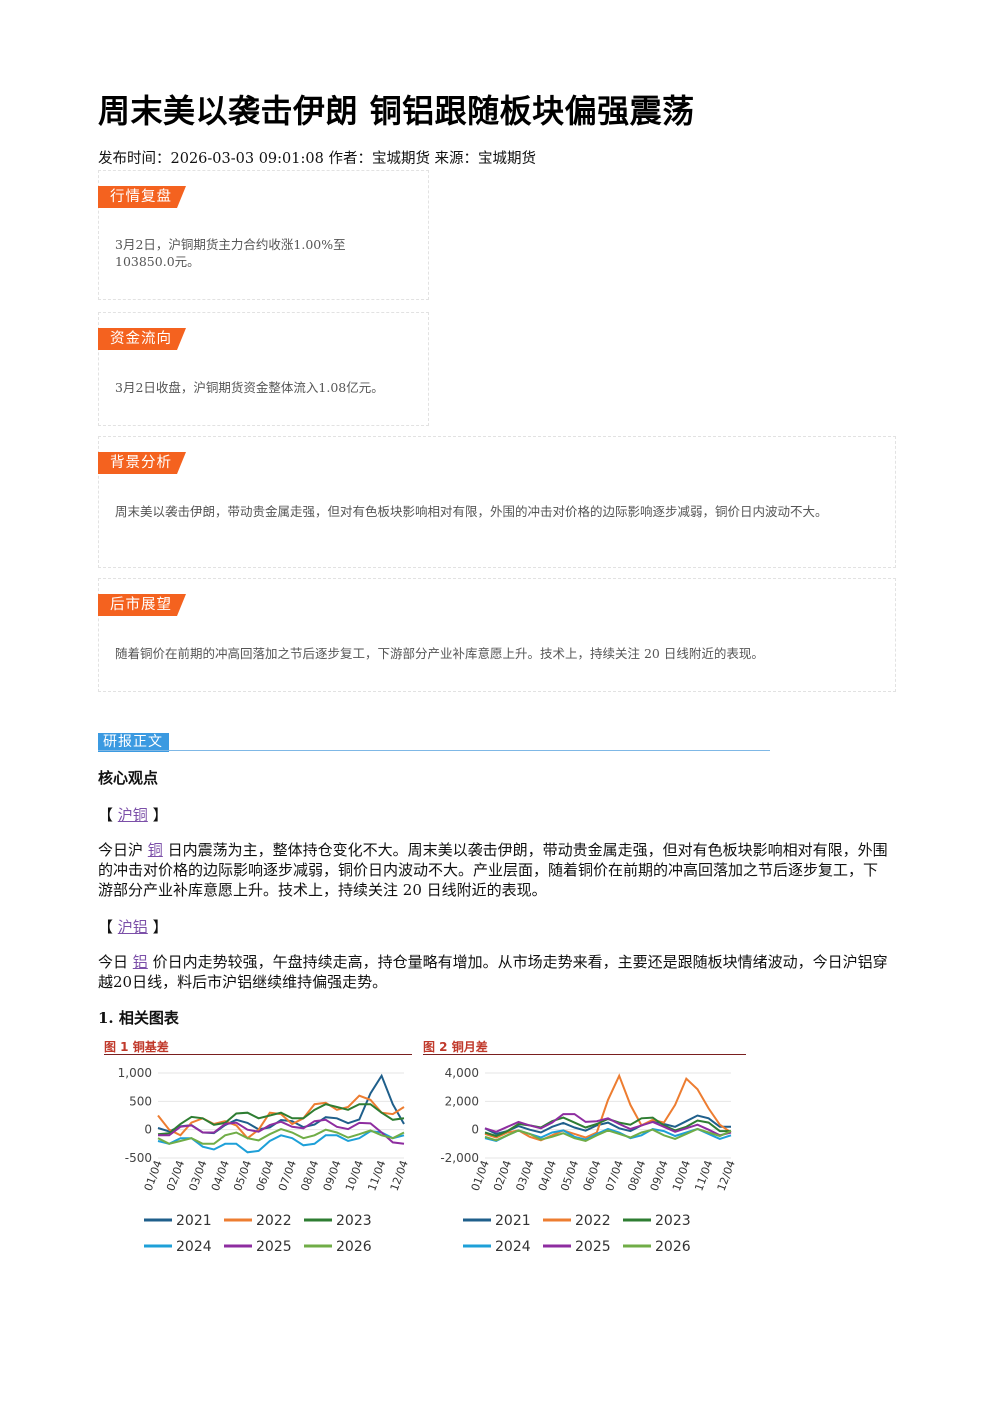 Image resolution: width=992 pixels, height=1403 pixels. Describe the element at coordinates (128, 778) in the screenshot. I see `core-heading: 核心观点` at that location.